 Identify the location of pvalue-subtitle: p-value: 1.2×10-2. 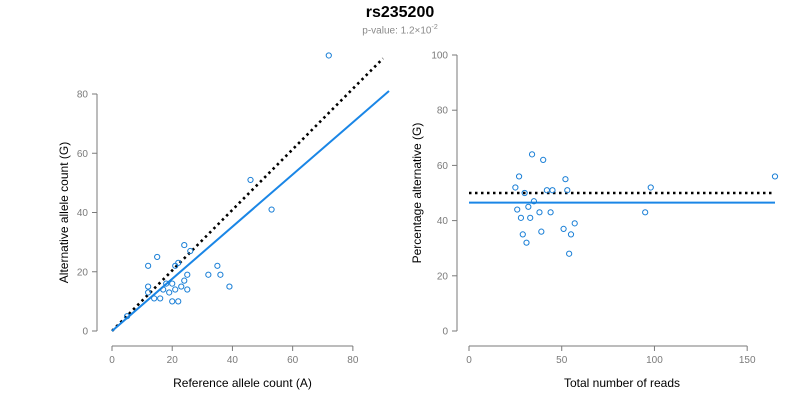
(400, 30).